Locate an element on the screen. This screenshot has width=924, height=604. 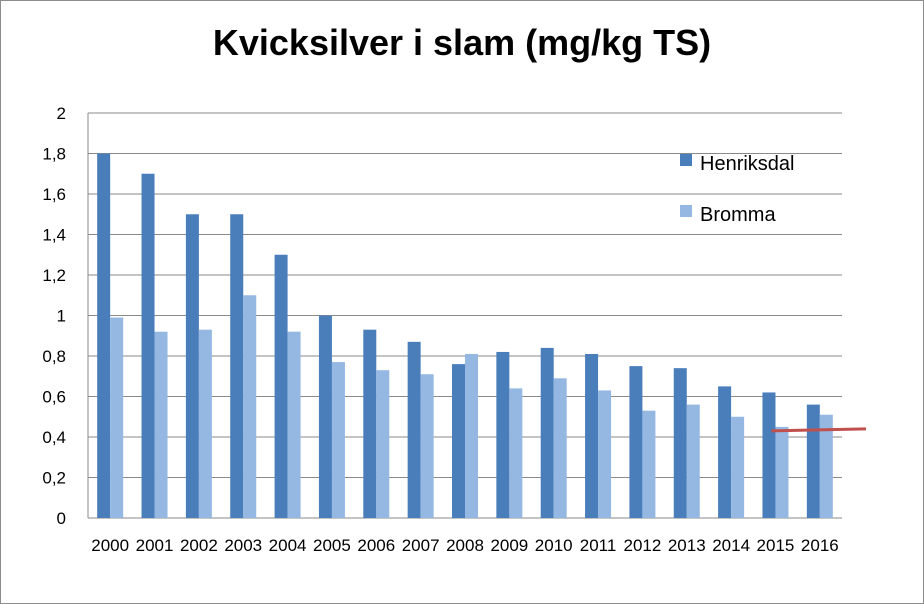
bar-henriksdal-2013 is located at coordinates (680, 443).